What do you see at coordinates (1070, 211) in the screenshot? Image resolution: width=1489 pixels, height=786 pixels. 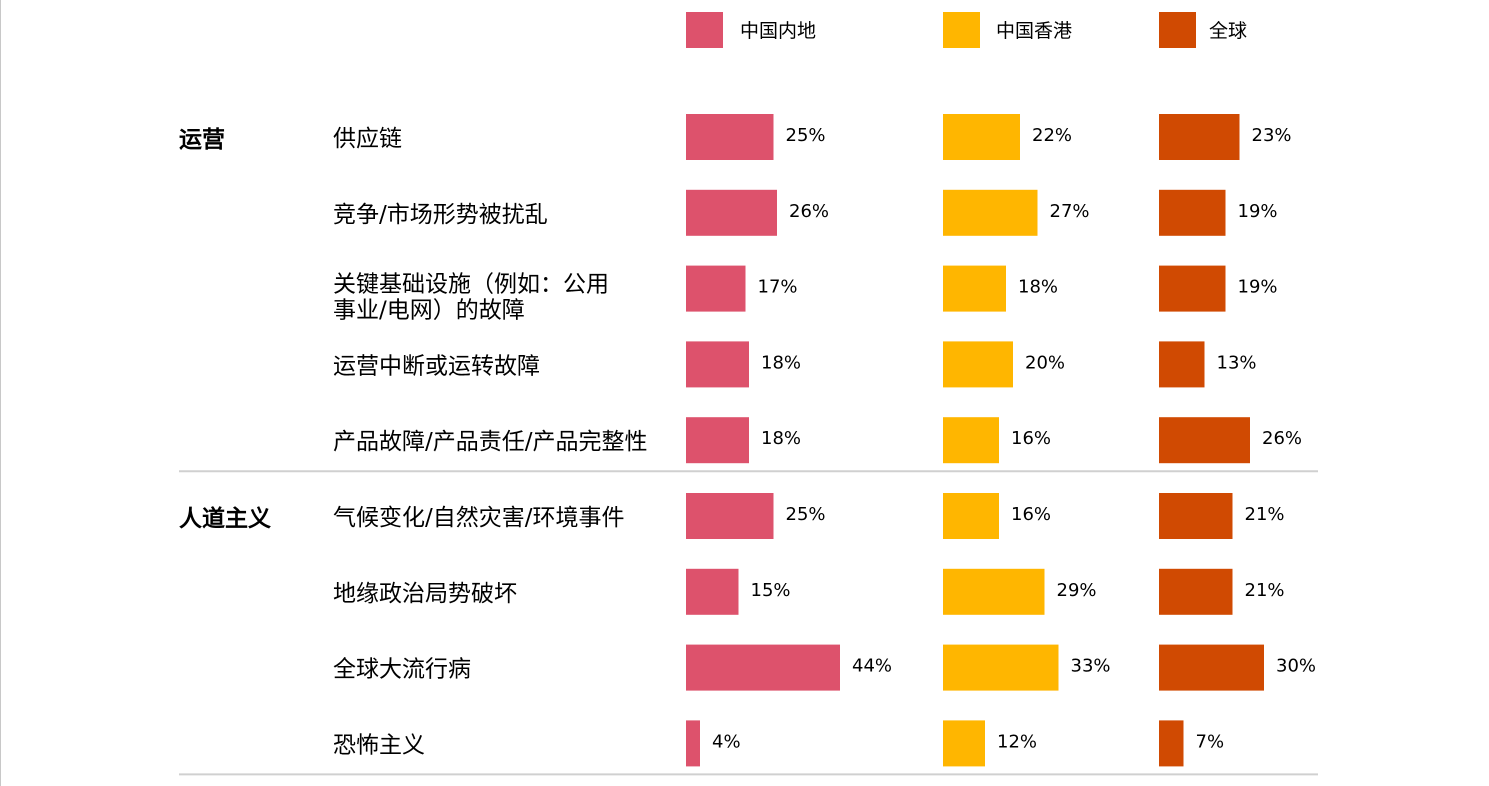 I see `value-label-row2-series2: 27%` at bounding box center [1070, 211].